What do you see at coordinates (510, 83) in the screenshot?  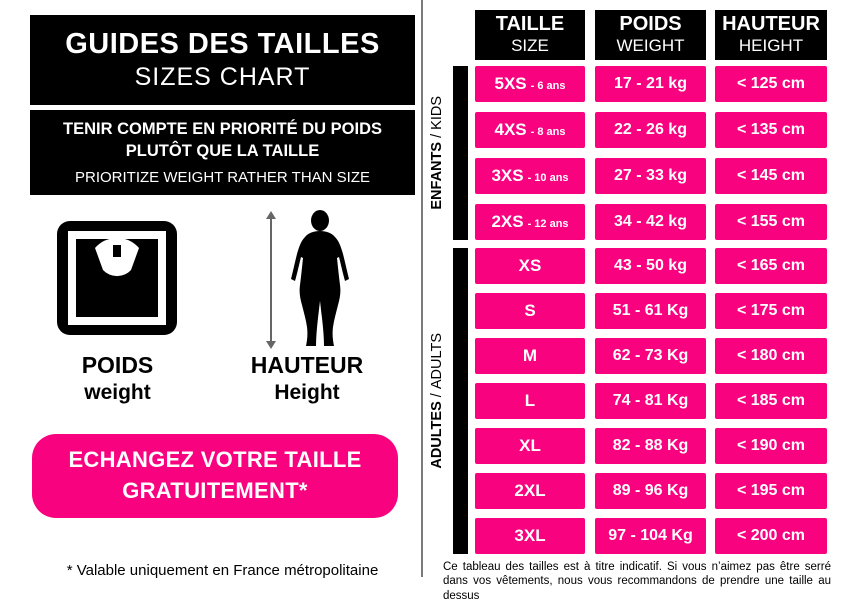 I see `size-value: 5XS` at bounding box center [510, 83].